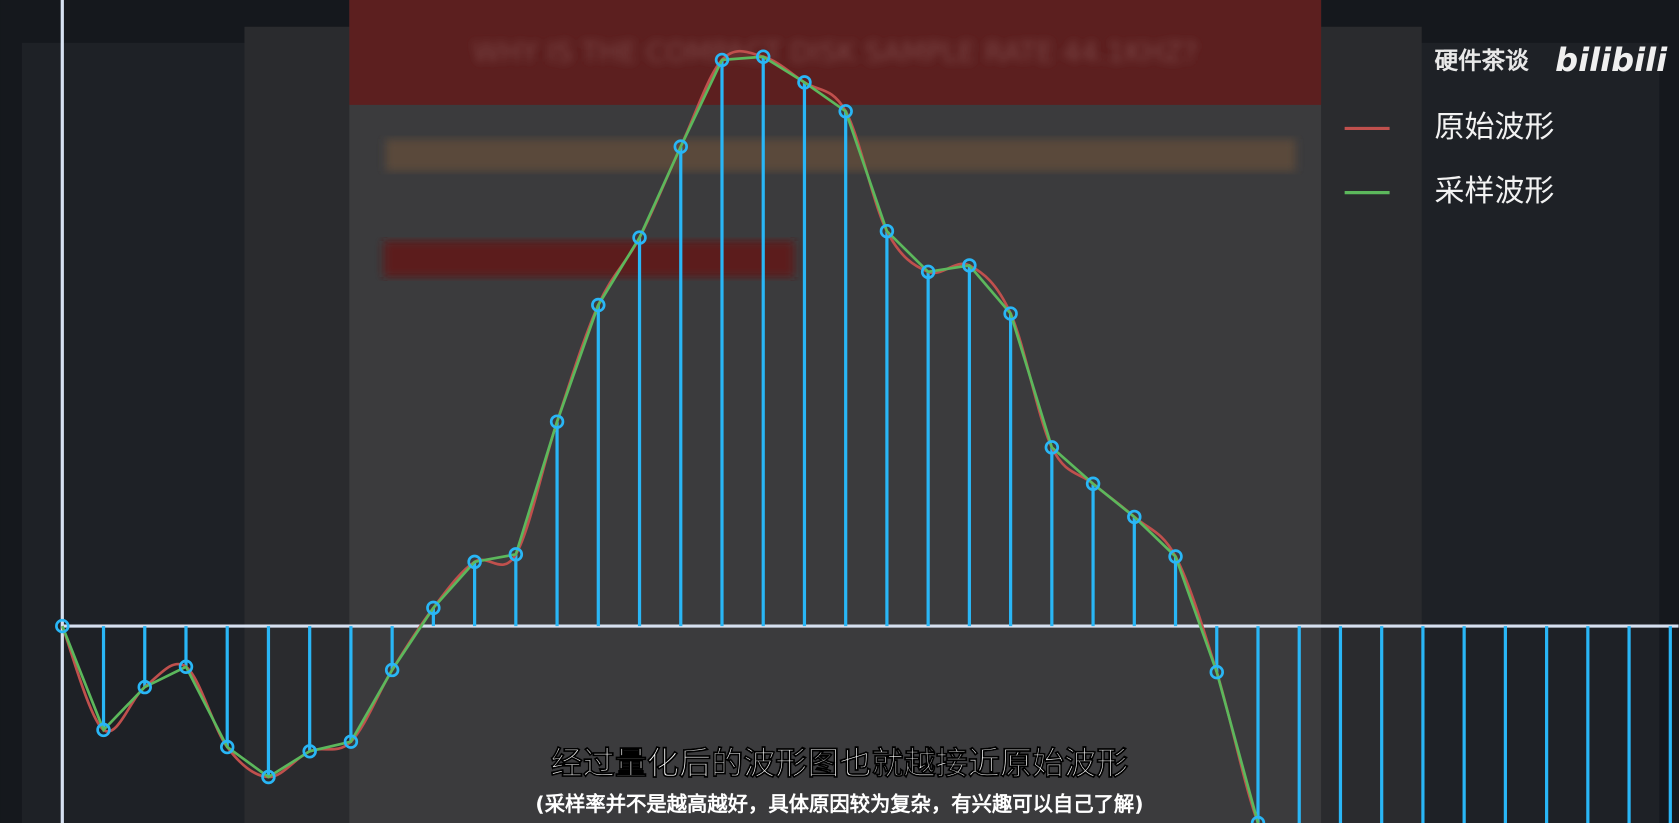 The image size is (1679, 823). What do you see at coordinates (840, 763) in the screenshot?
I see `subtitle: 经过量化后的波形图也就越接近原始波形` at bounding box center [840, 763].